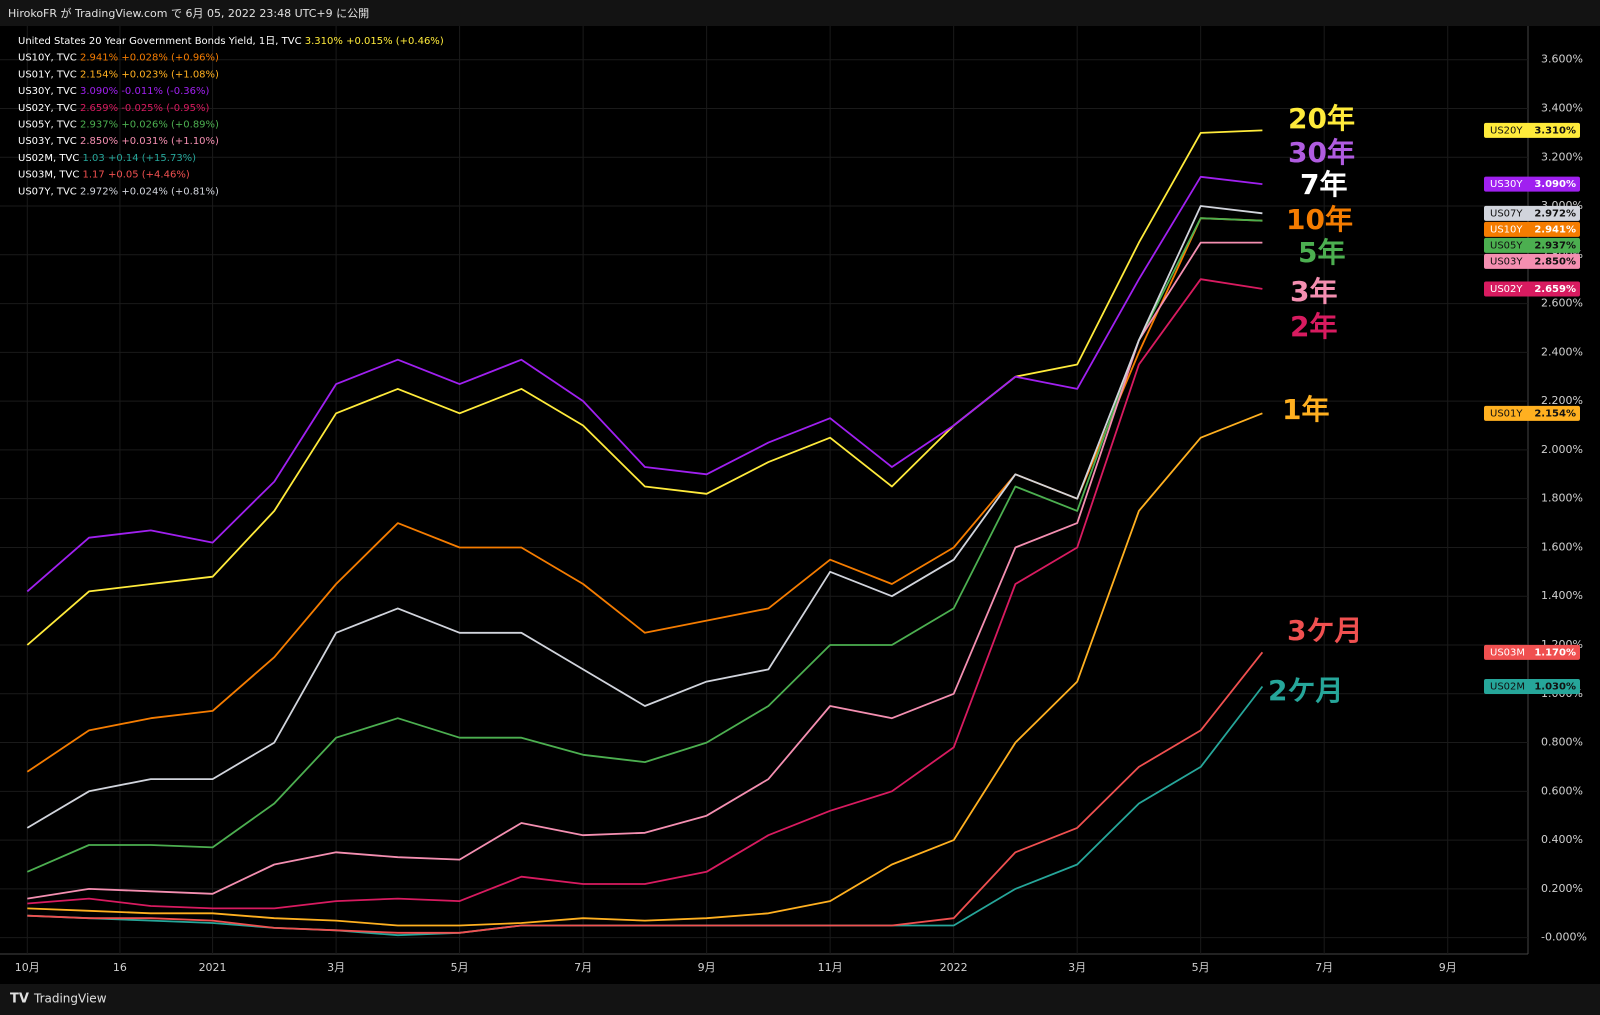 The image size is (1600, 1015). What do you see at coordinates (1506, 289) in the screenshot?
I see `price-tag-name: US02Y` at bounding box center [1506, 289].